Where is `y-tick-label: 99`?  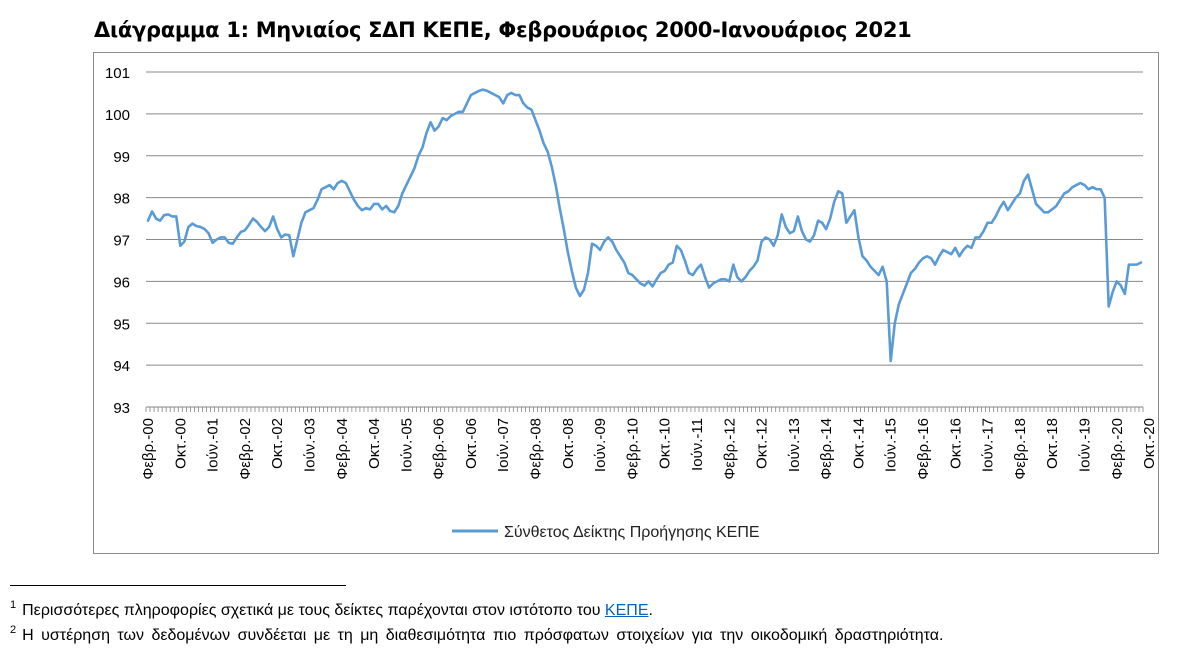
y-tick-label: 99 is located at coordinates (121, 157).